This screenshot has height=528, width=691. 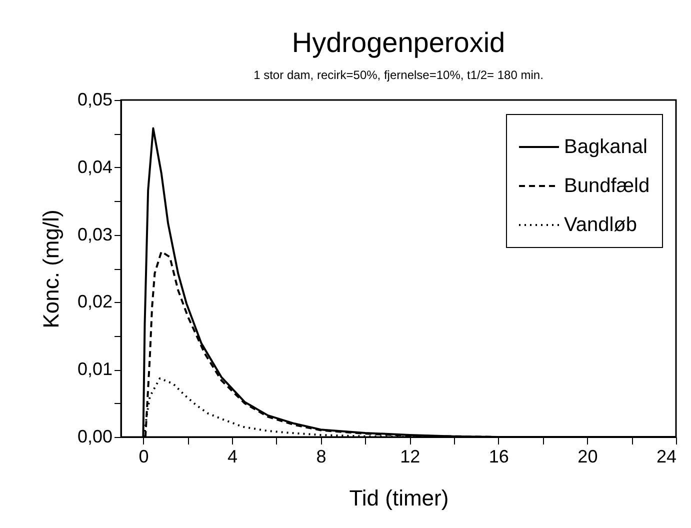 I want to click on y-tick-label: 0,01, so click(x=94, y=369).